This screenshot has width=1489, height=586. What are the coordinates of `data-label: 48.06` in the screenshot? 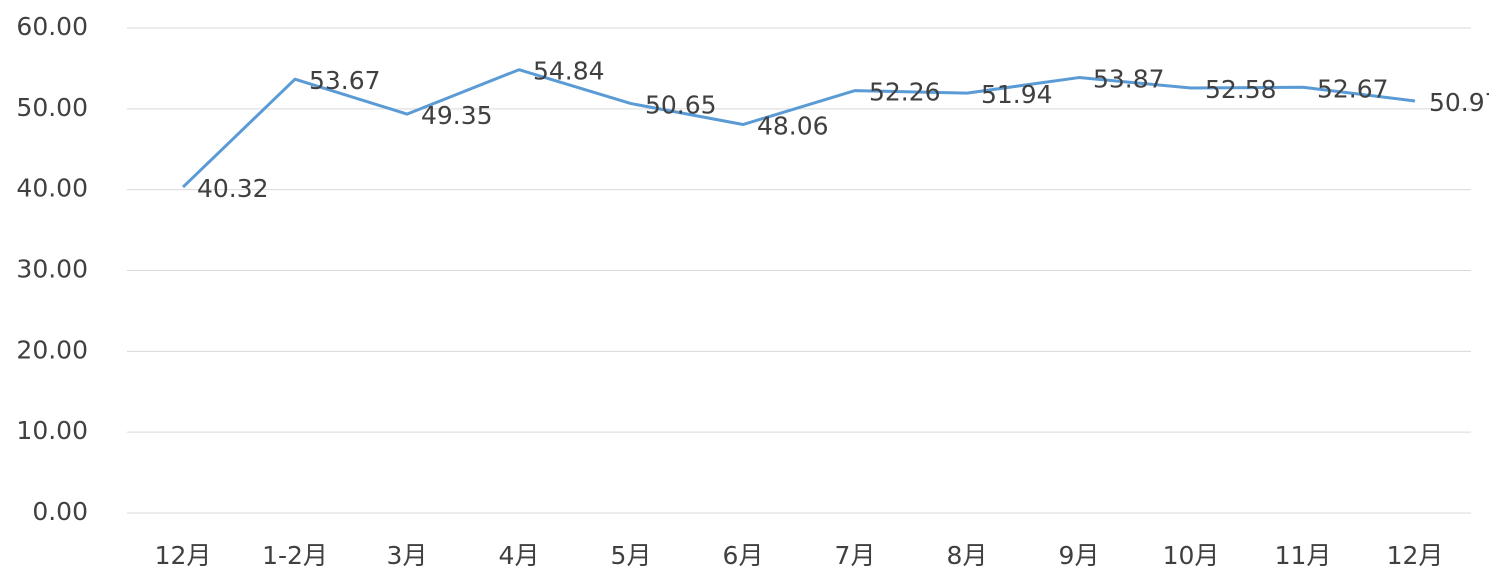 It's located at (793, 126).